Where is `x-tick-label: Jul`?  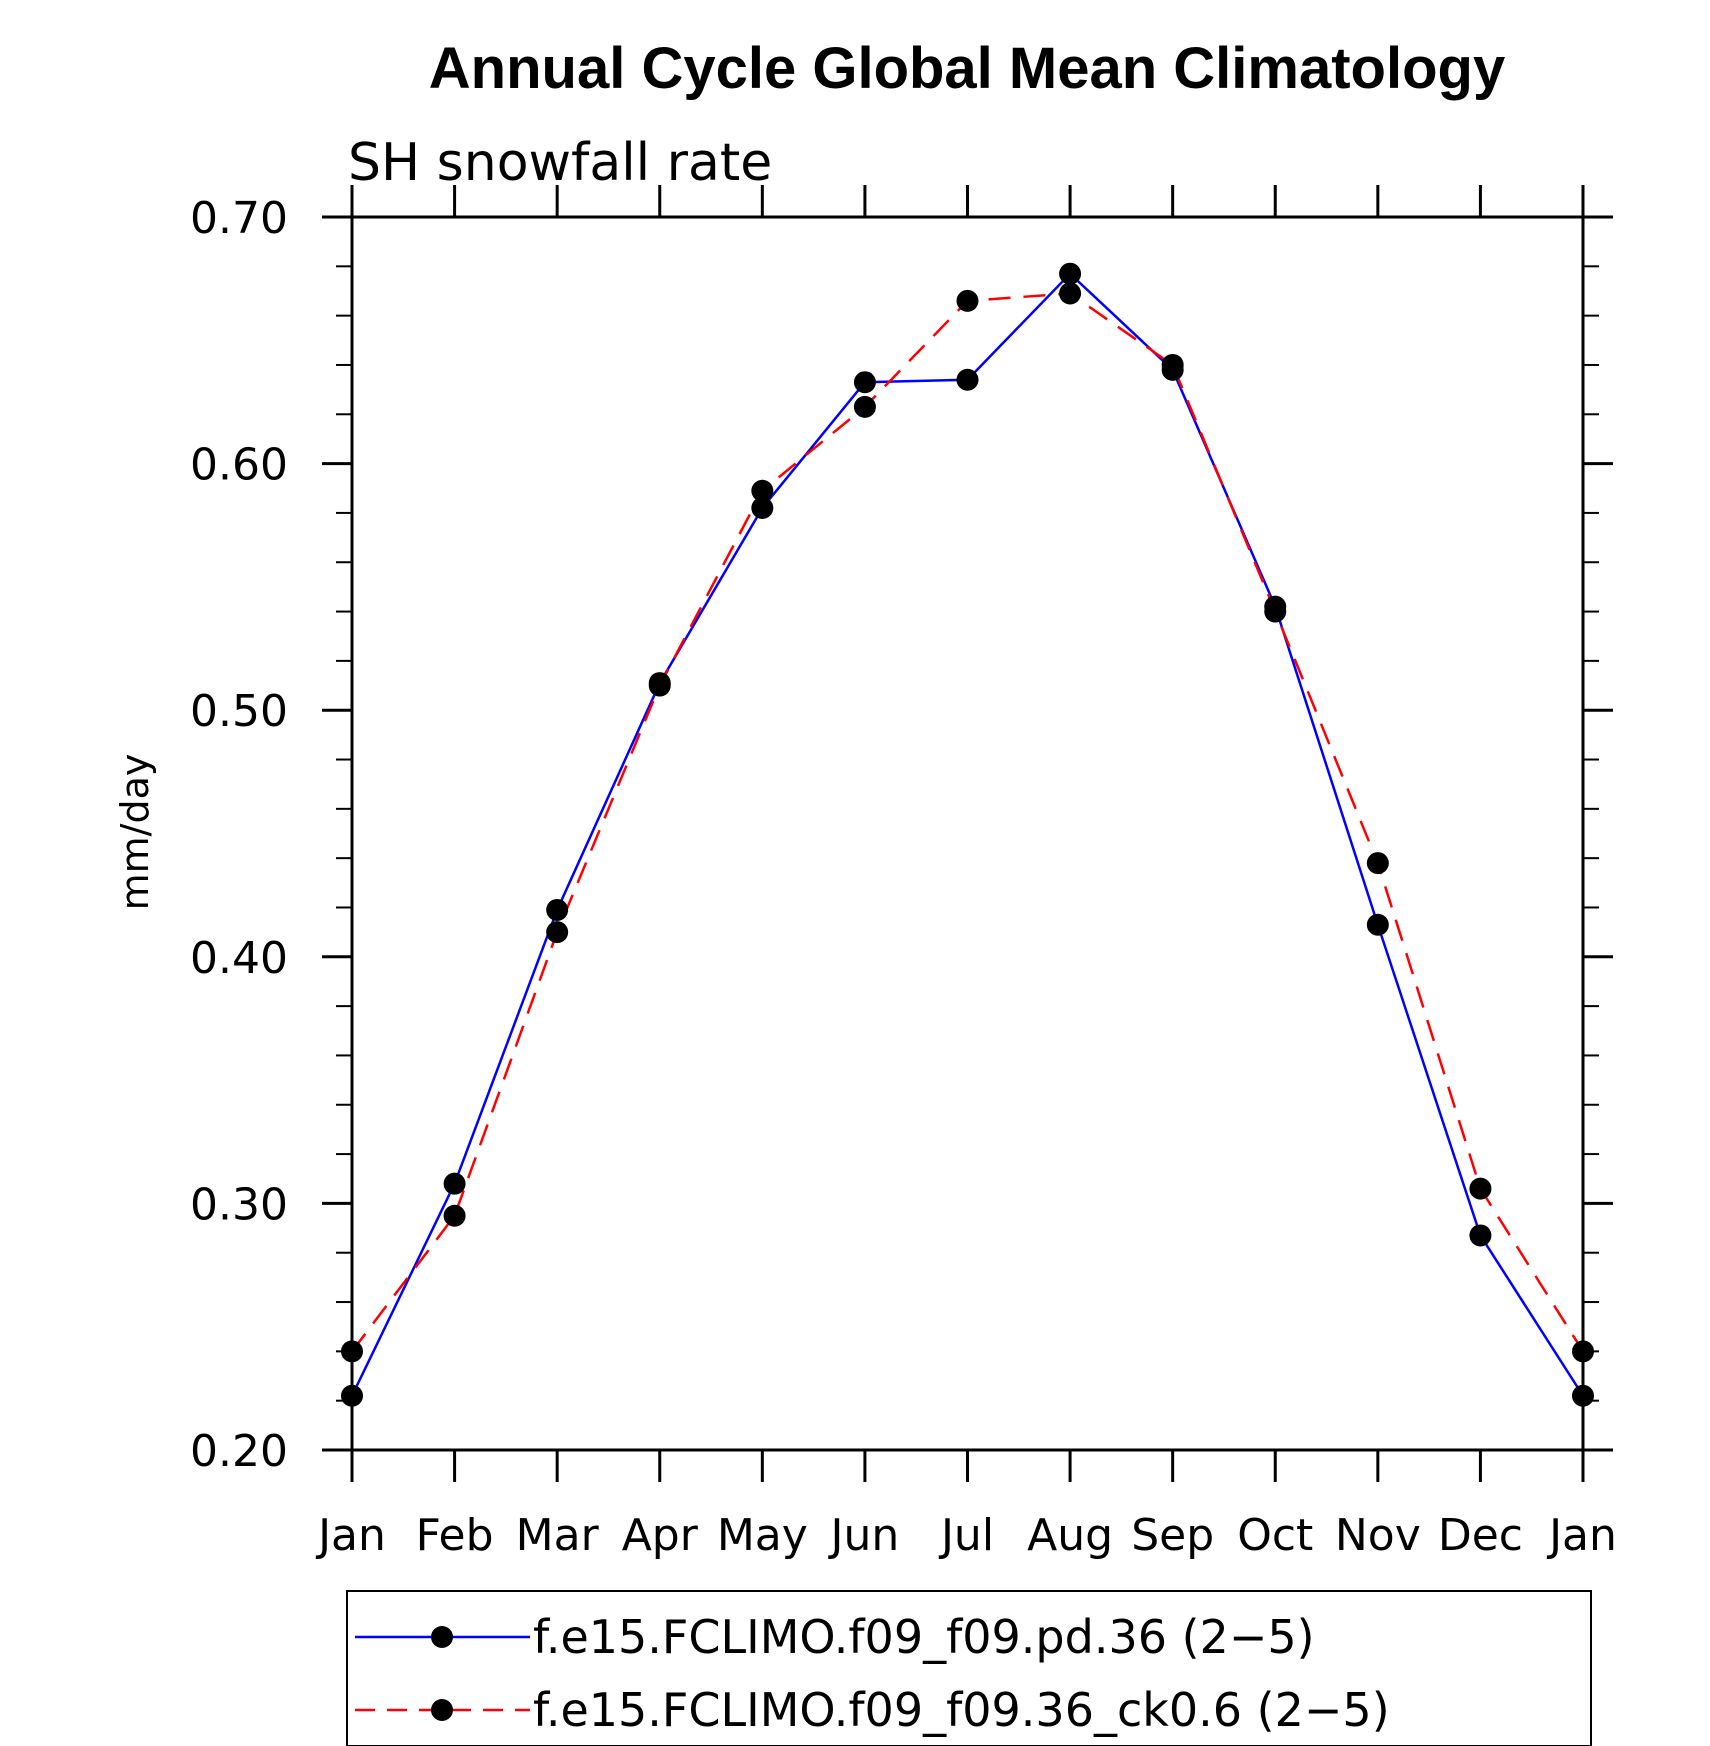
x-tick-label: Jul is located at coordinates (966, 1535).